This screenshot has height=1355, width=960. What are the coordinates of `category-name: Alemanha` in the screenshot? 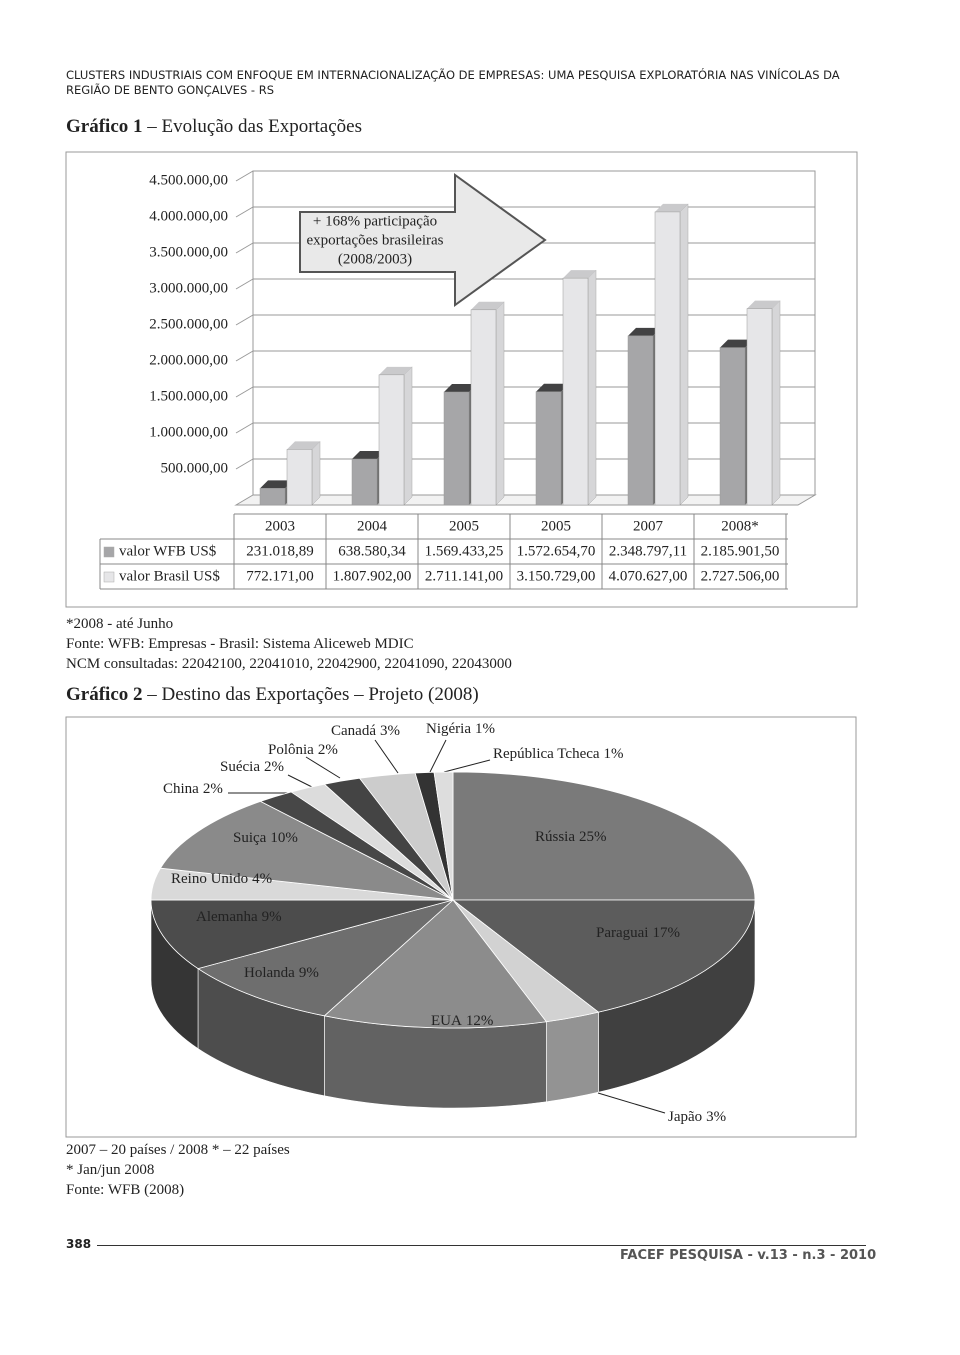 It's located at (227, 917).